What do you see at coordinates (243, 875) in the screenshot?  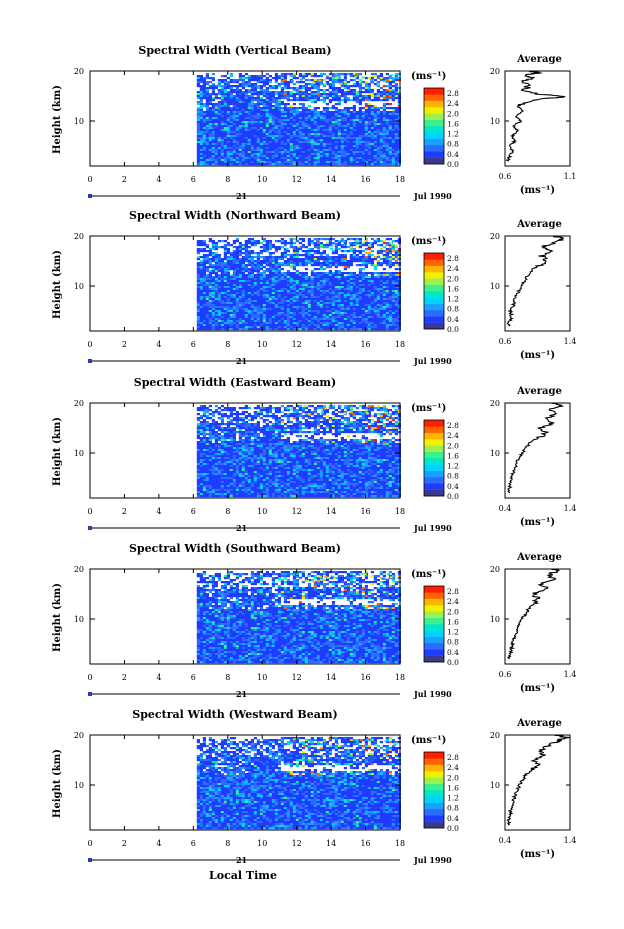 I see `x-axis-label: Local Time` at bounding box center [243, 875].